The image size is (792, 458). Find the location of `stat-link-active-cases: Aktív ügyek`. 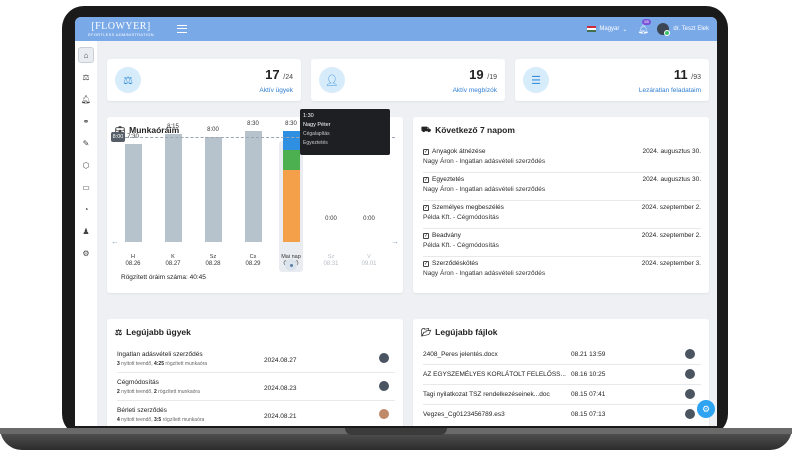

stat-link-active-cases: Aktív ügyek is located at coordinates (276, 90).